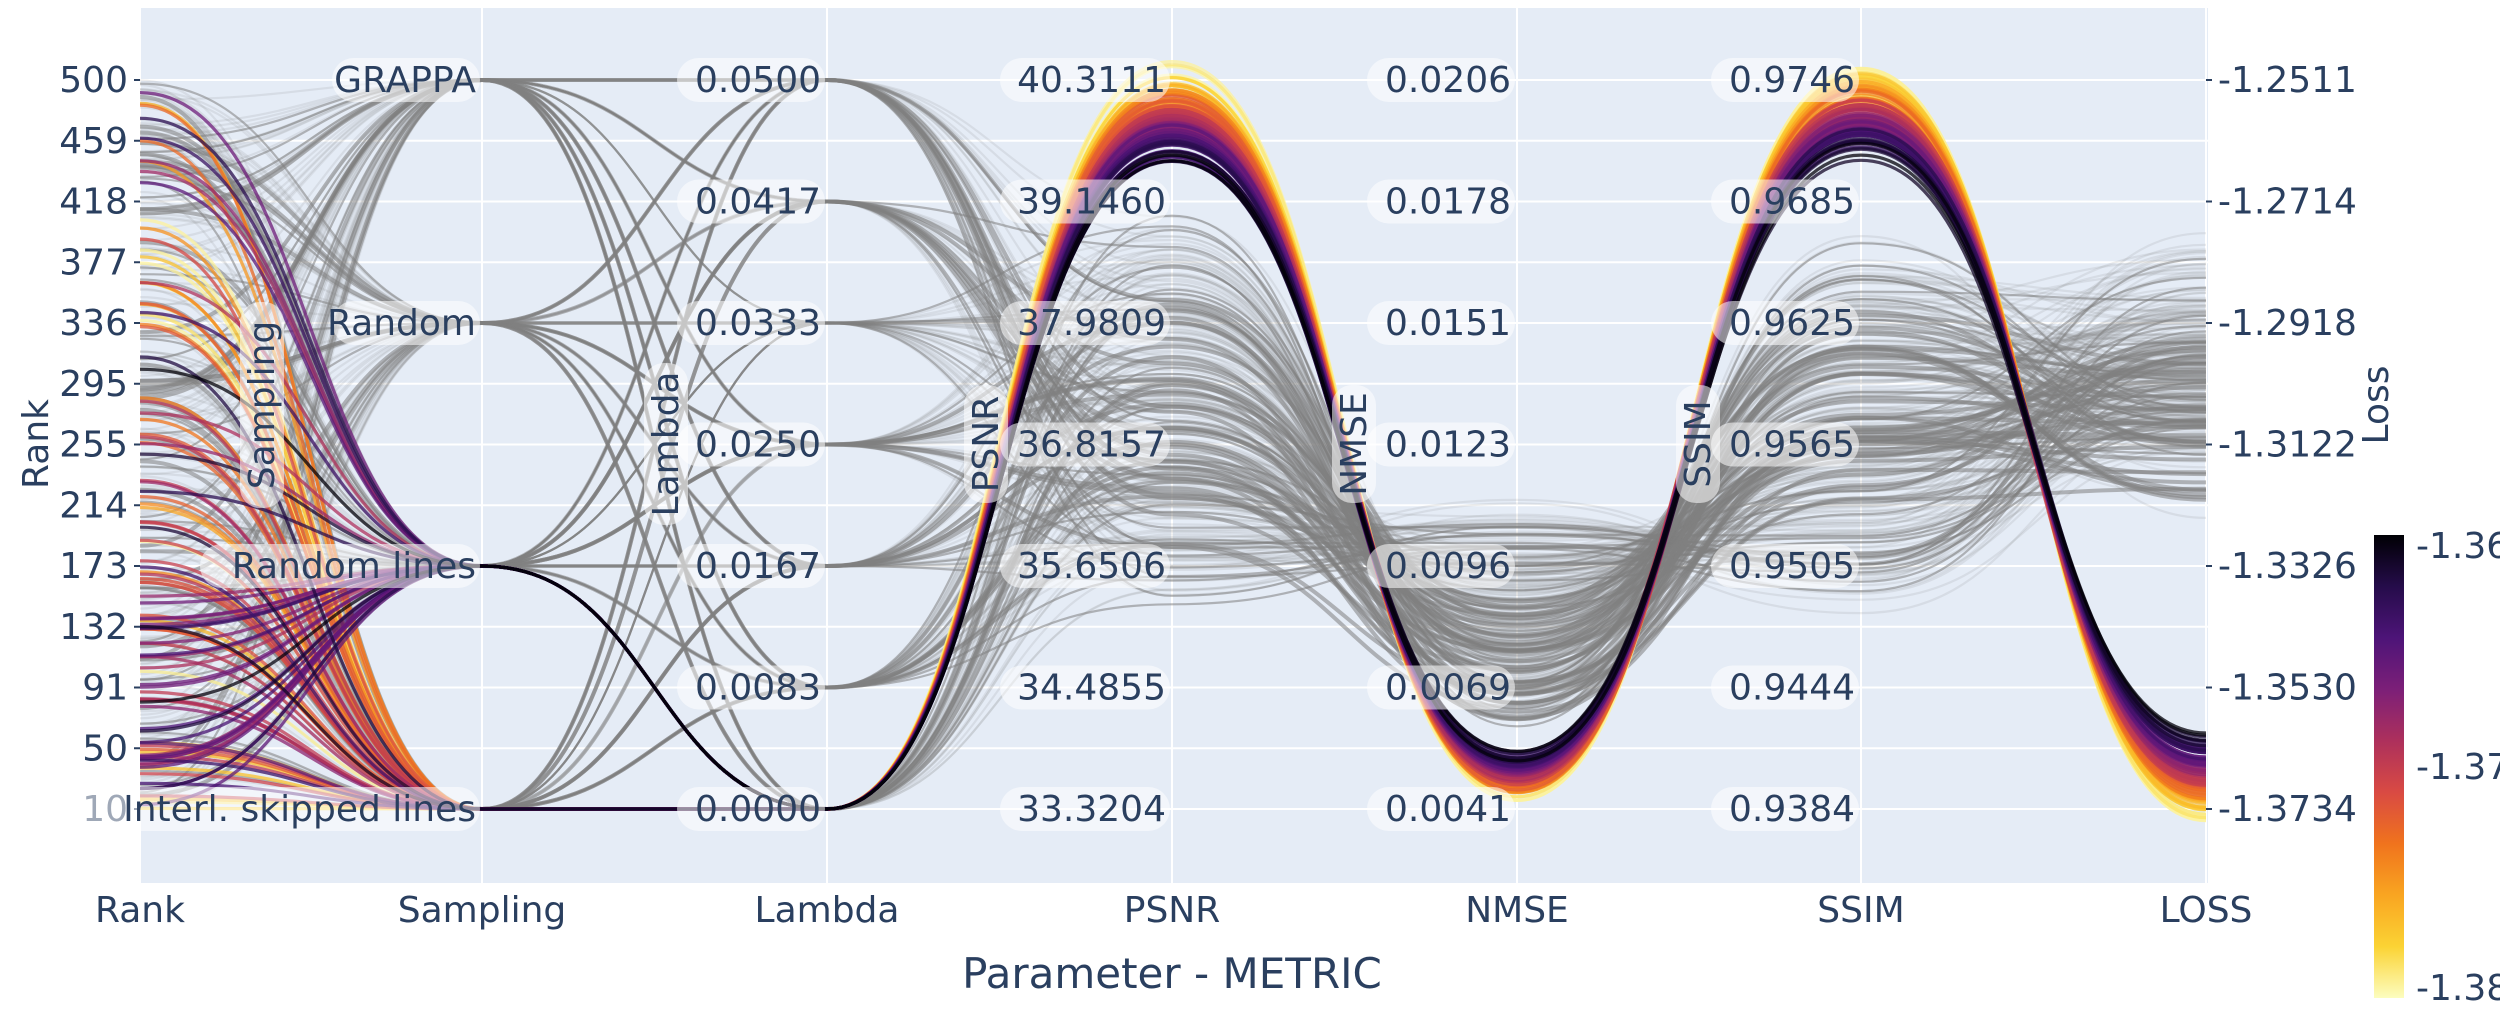  Describe the element at coordinates (2287, 688) in the screenshot. I see `axis-tick-label: -1.3530` at that location.